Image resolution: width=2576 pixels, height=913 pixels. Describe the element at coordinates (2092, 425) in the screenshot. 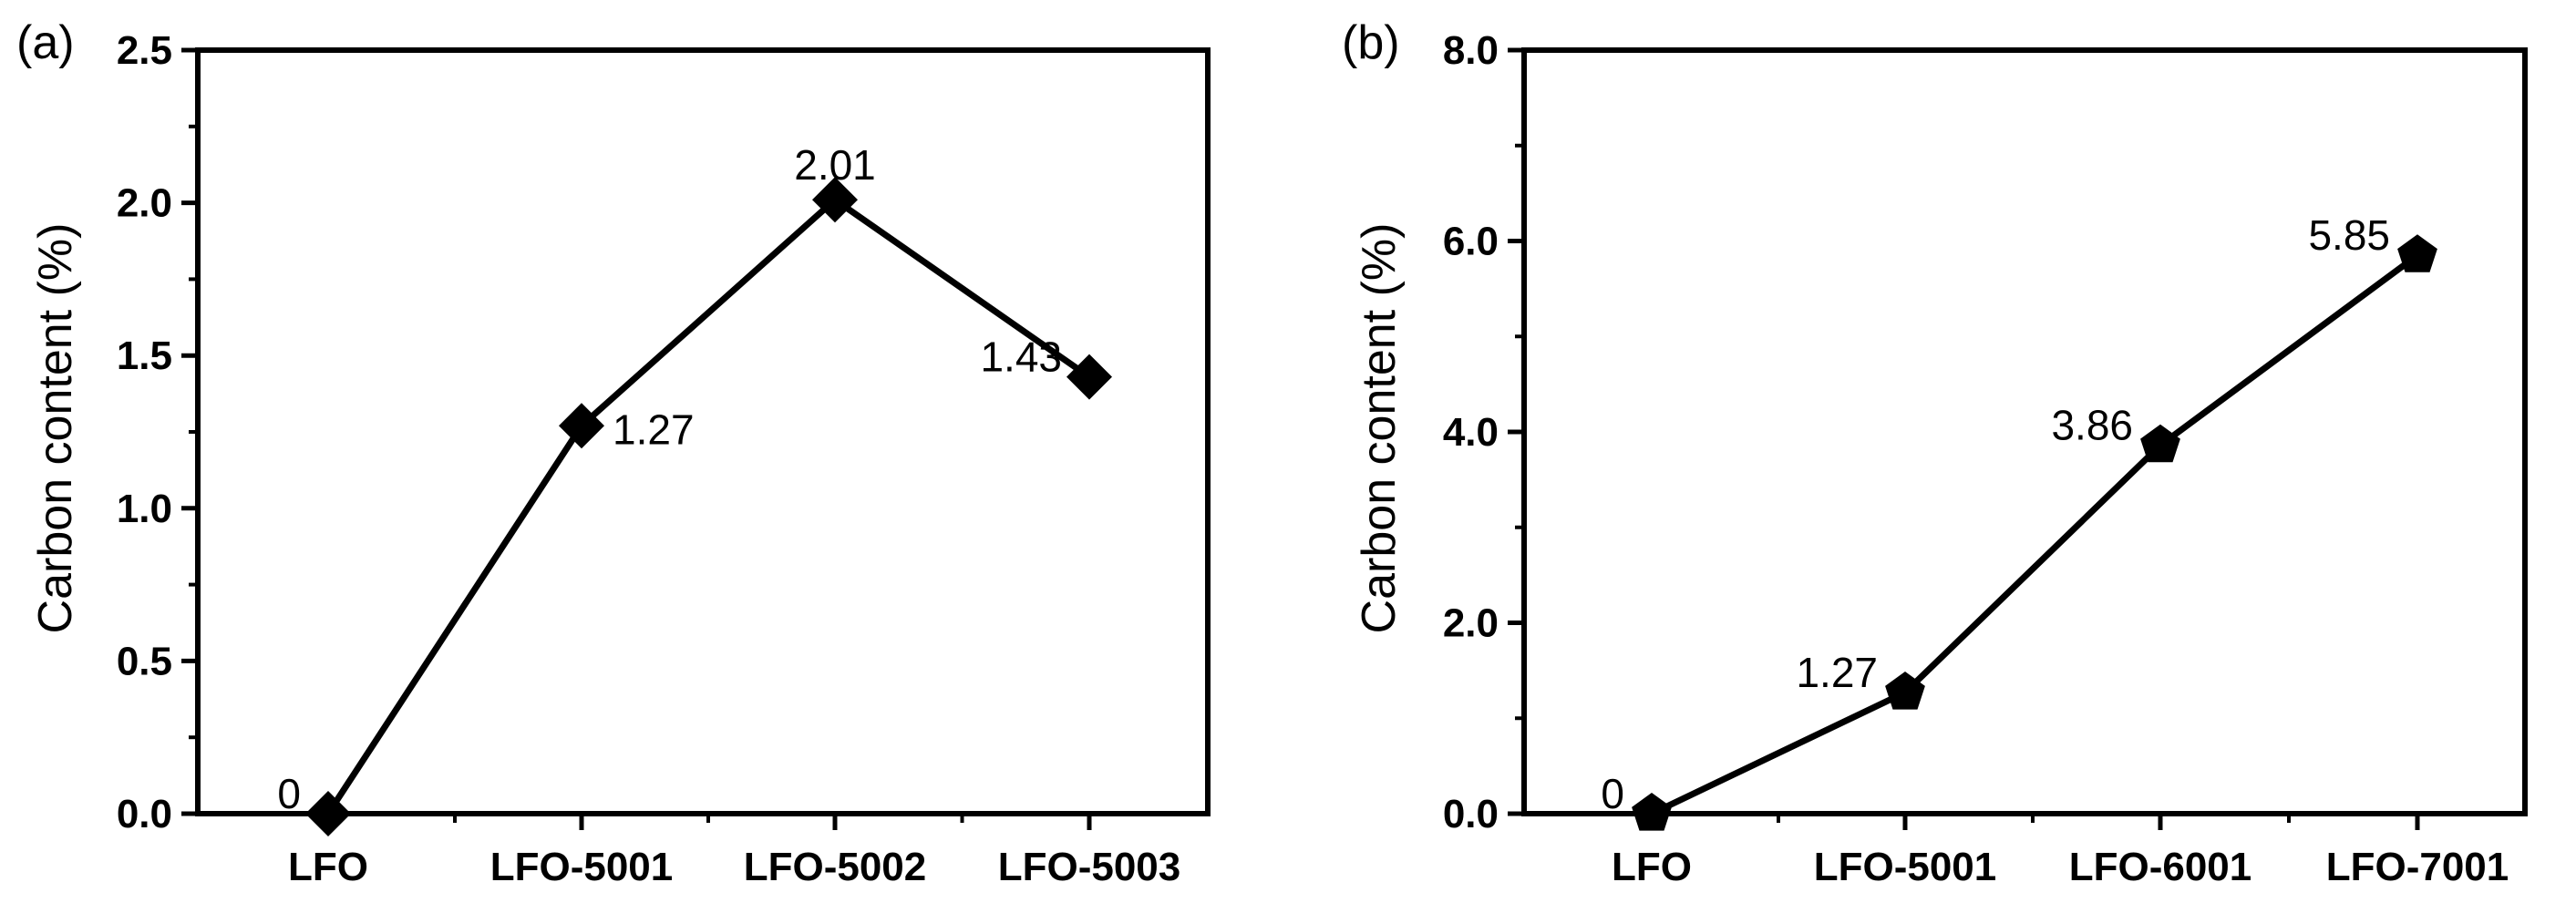

I see `panel-b-data-label: 3.86` at that location.